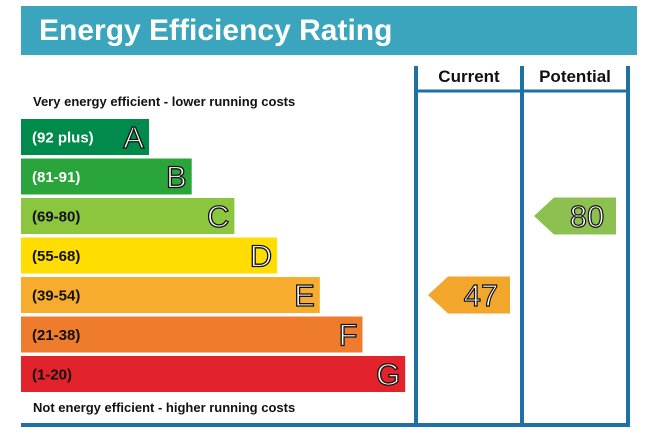 The height and width of the screenshot is (437, 651). I want to click on band-g-bar, so click(213, 374).